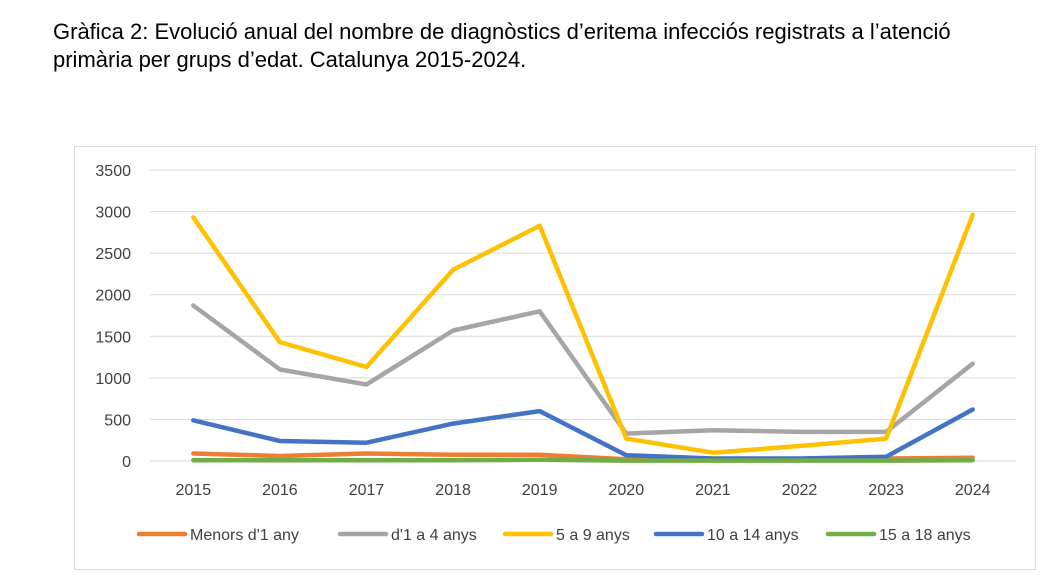  I want to click on x-tick-label: 2024, so click(973, 490).